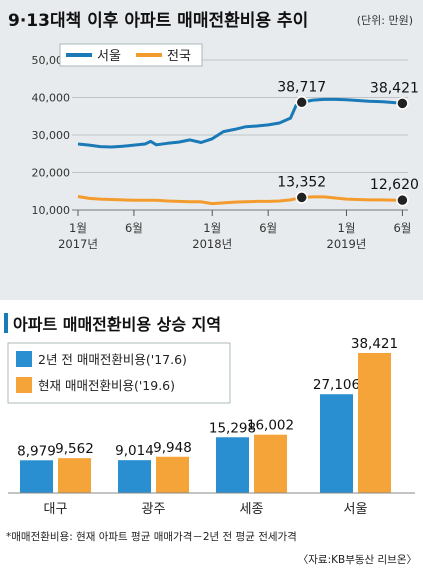  Describe the element at coordinates (374, 344) in the screenshot. I see `bar-value-label: 38,421` at that location.